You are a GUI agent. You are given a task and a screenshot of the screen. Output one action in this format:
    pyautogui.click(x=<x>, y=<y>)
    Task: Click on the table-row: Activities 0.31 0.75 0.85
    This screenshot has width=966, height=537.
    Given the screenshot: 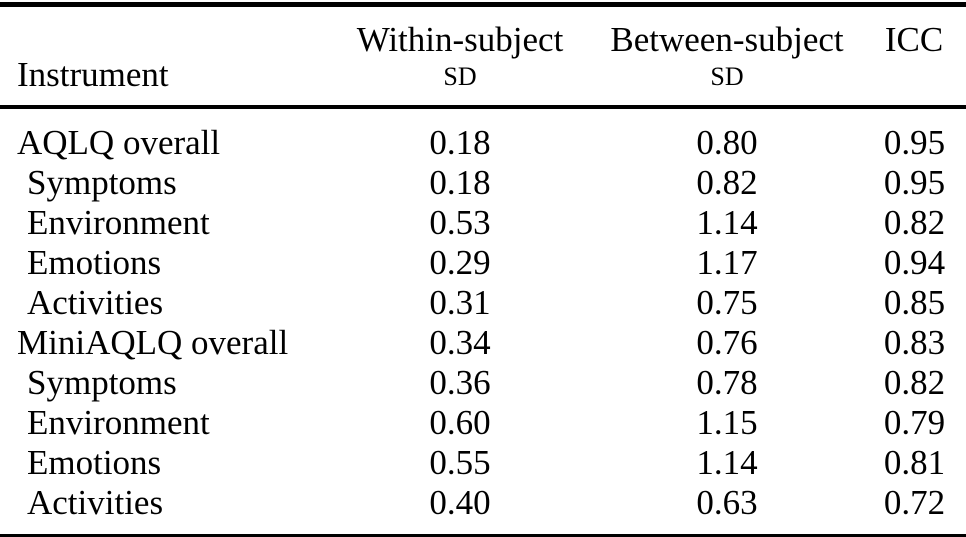 What is the action you would take?
    pyautogui.click(x=483, y=303)
    